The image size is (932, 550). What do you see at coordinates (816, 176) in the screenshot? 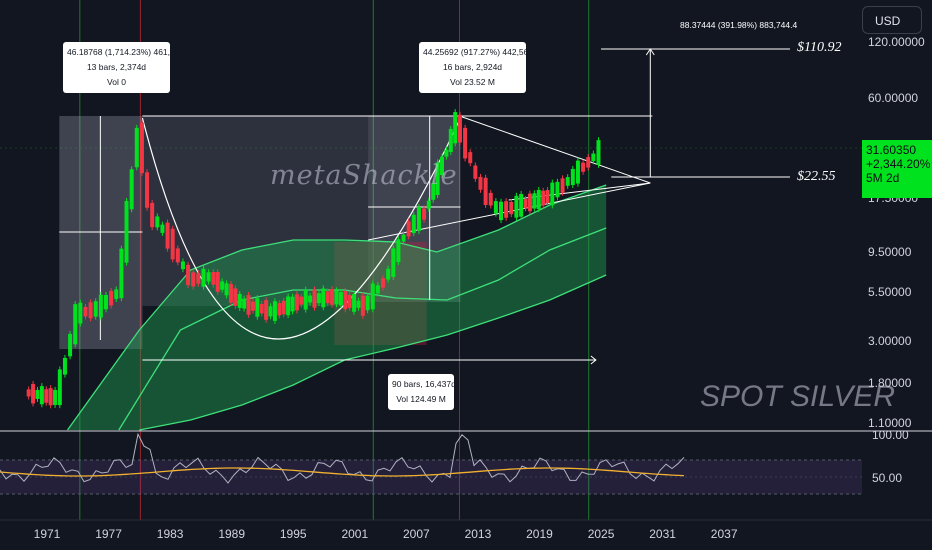
I see `level-22-label: $22.55` at bounding box center [816, 176].